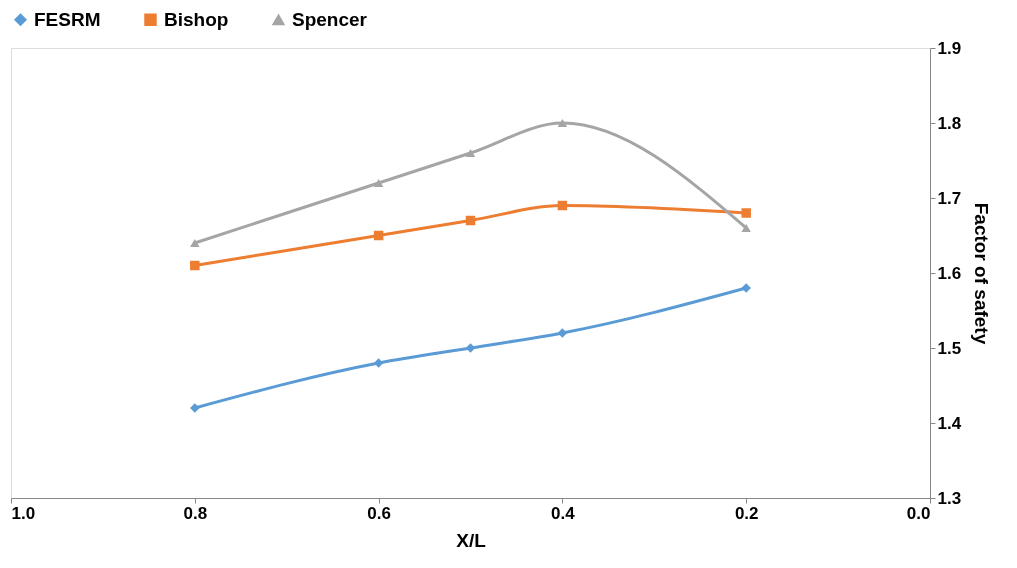  Describe the element at coordinates (379, 513) in the screenshot. I see `x-tick-label: 0.6` at that location.